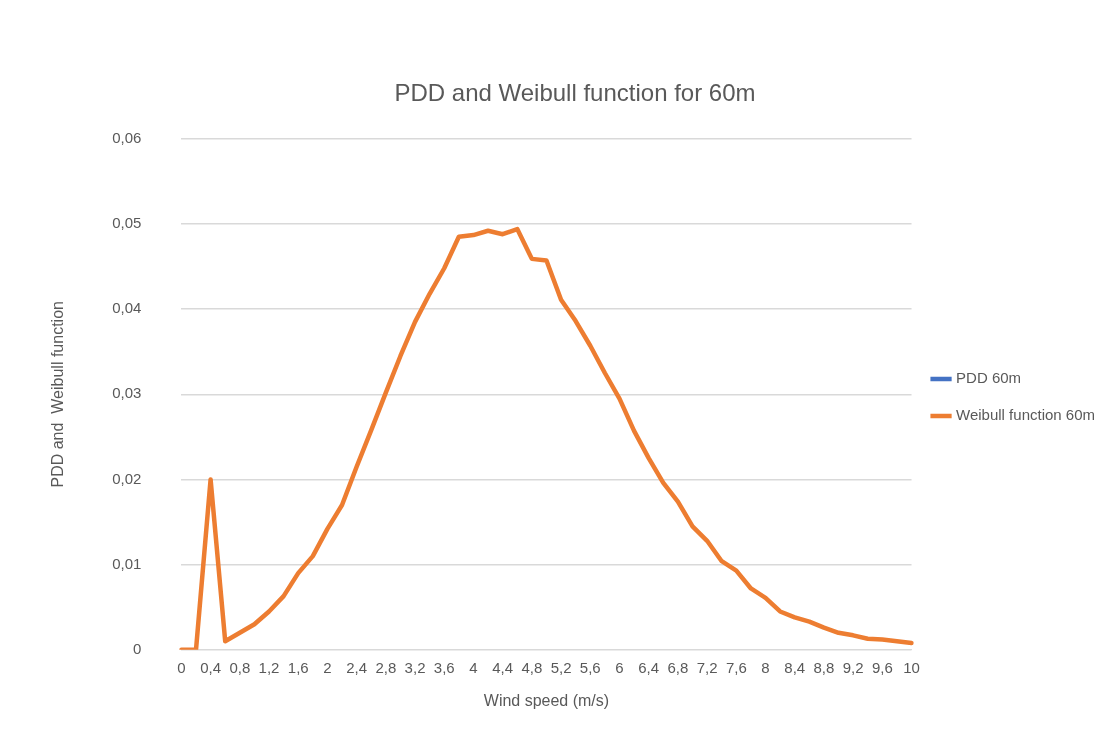  What do you see at coordinates (127, 393) in the screenshot?
I see `y-tick-label: 0,03` at bounding box center [127, 393].